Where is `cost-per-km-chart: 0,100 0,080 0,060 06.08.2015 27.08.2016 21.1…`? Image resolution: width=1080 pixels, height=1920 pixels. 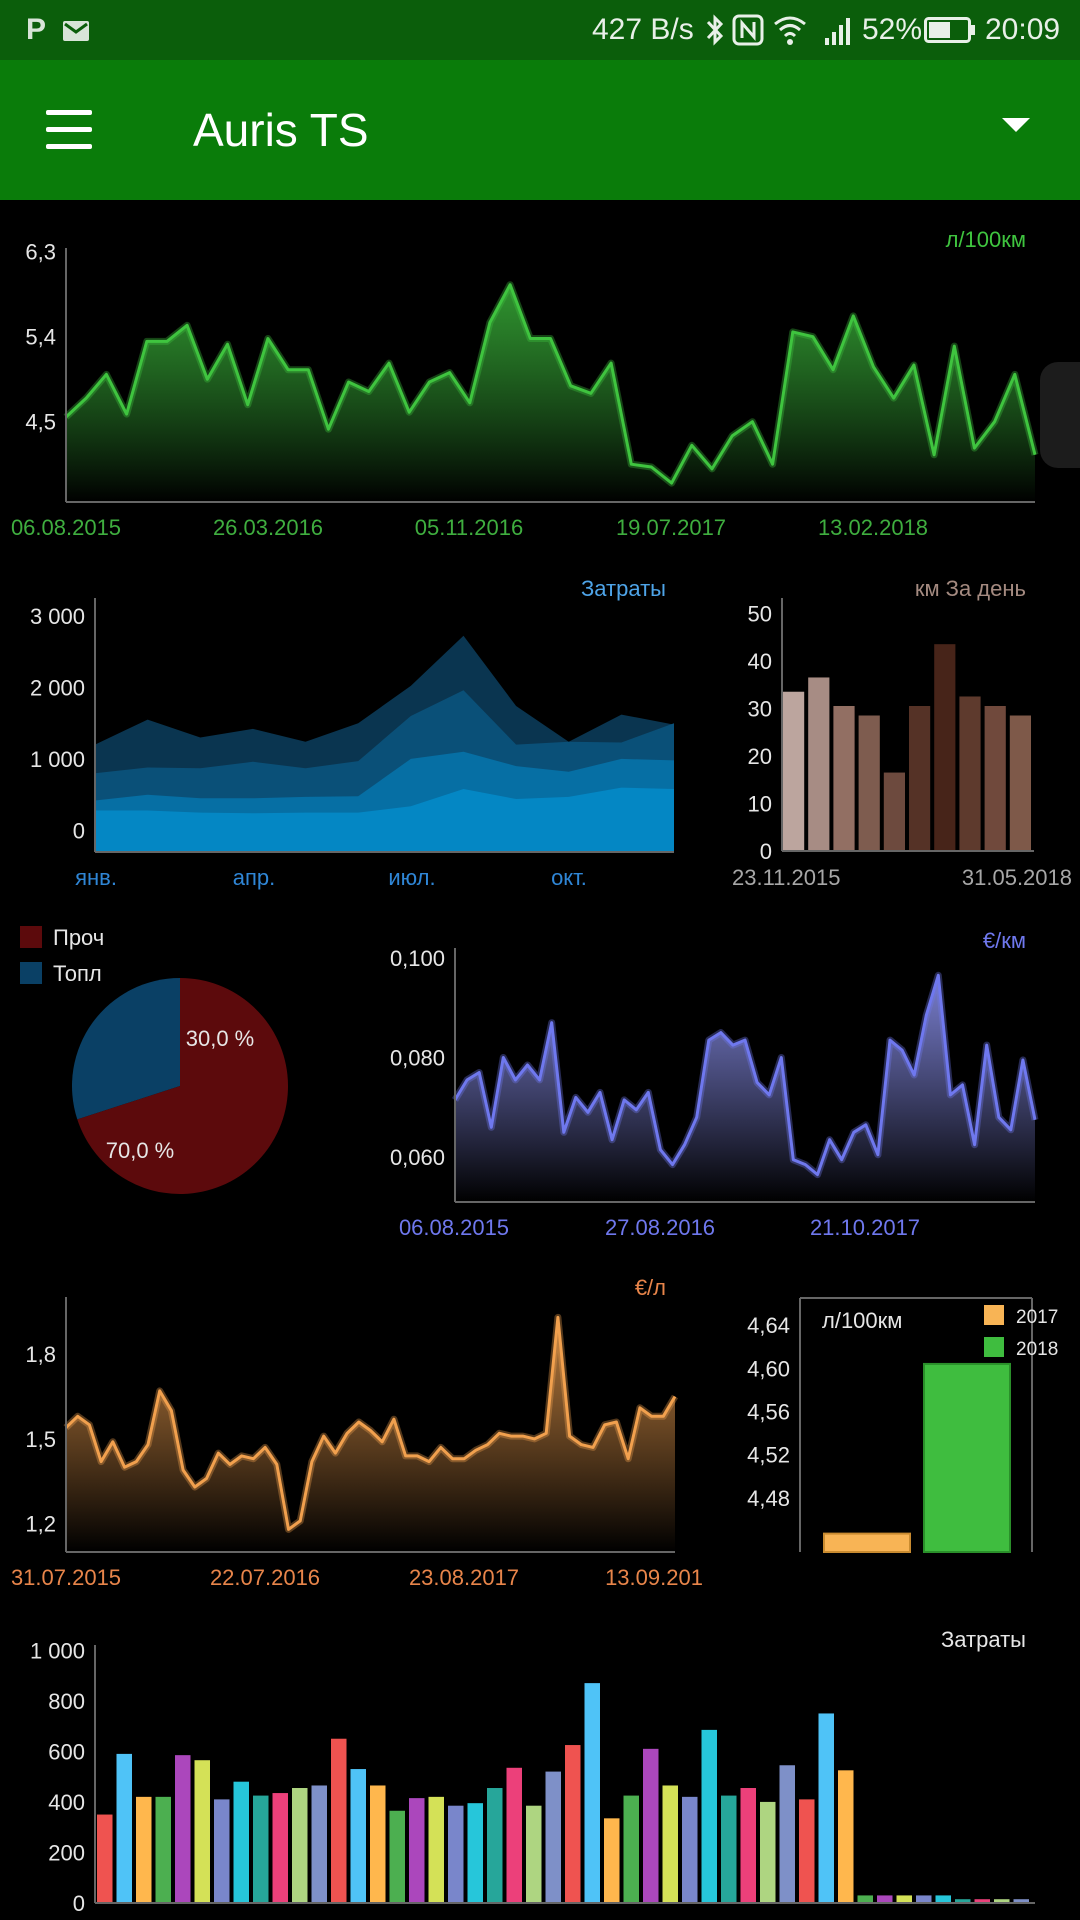 cost-per-km-chart: 0,100 0,080 0,060 06.08.2015 27.08.2016 21.1… is located at coordinates (725, 1088).